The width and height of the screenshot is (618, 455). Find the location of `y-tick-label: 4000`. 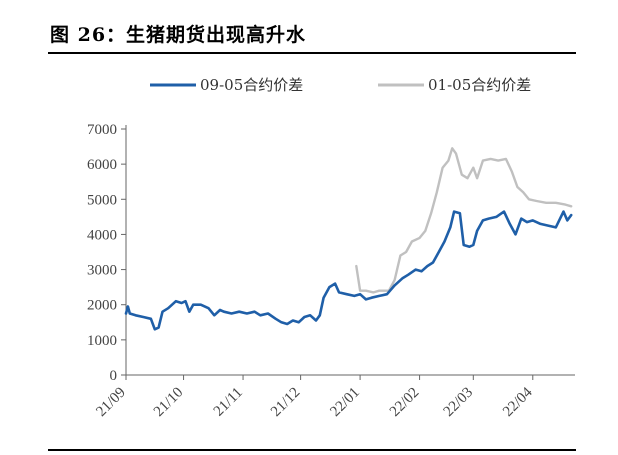

y-tick-label: 4000 is located at coordinates (102, 235).